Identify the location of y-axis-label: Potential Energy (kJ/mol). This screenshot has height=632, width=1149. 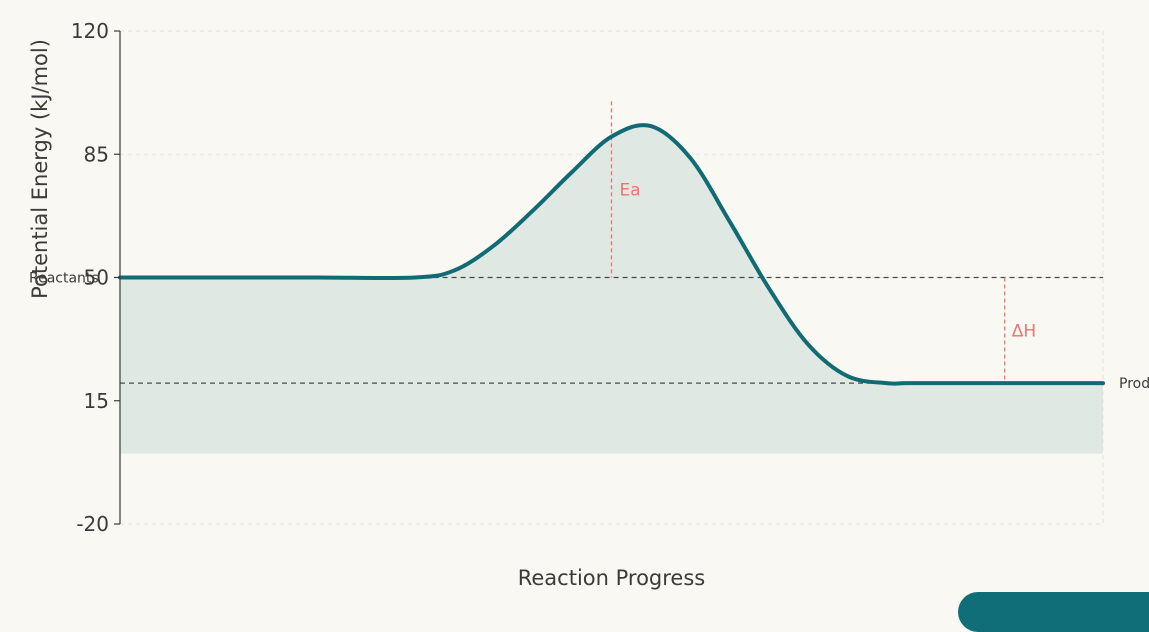
(40, 169).